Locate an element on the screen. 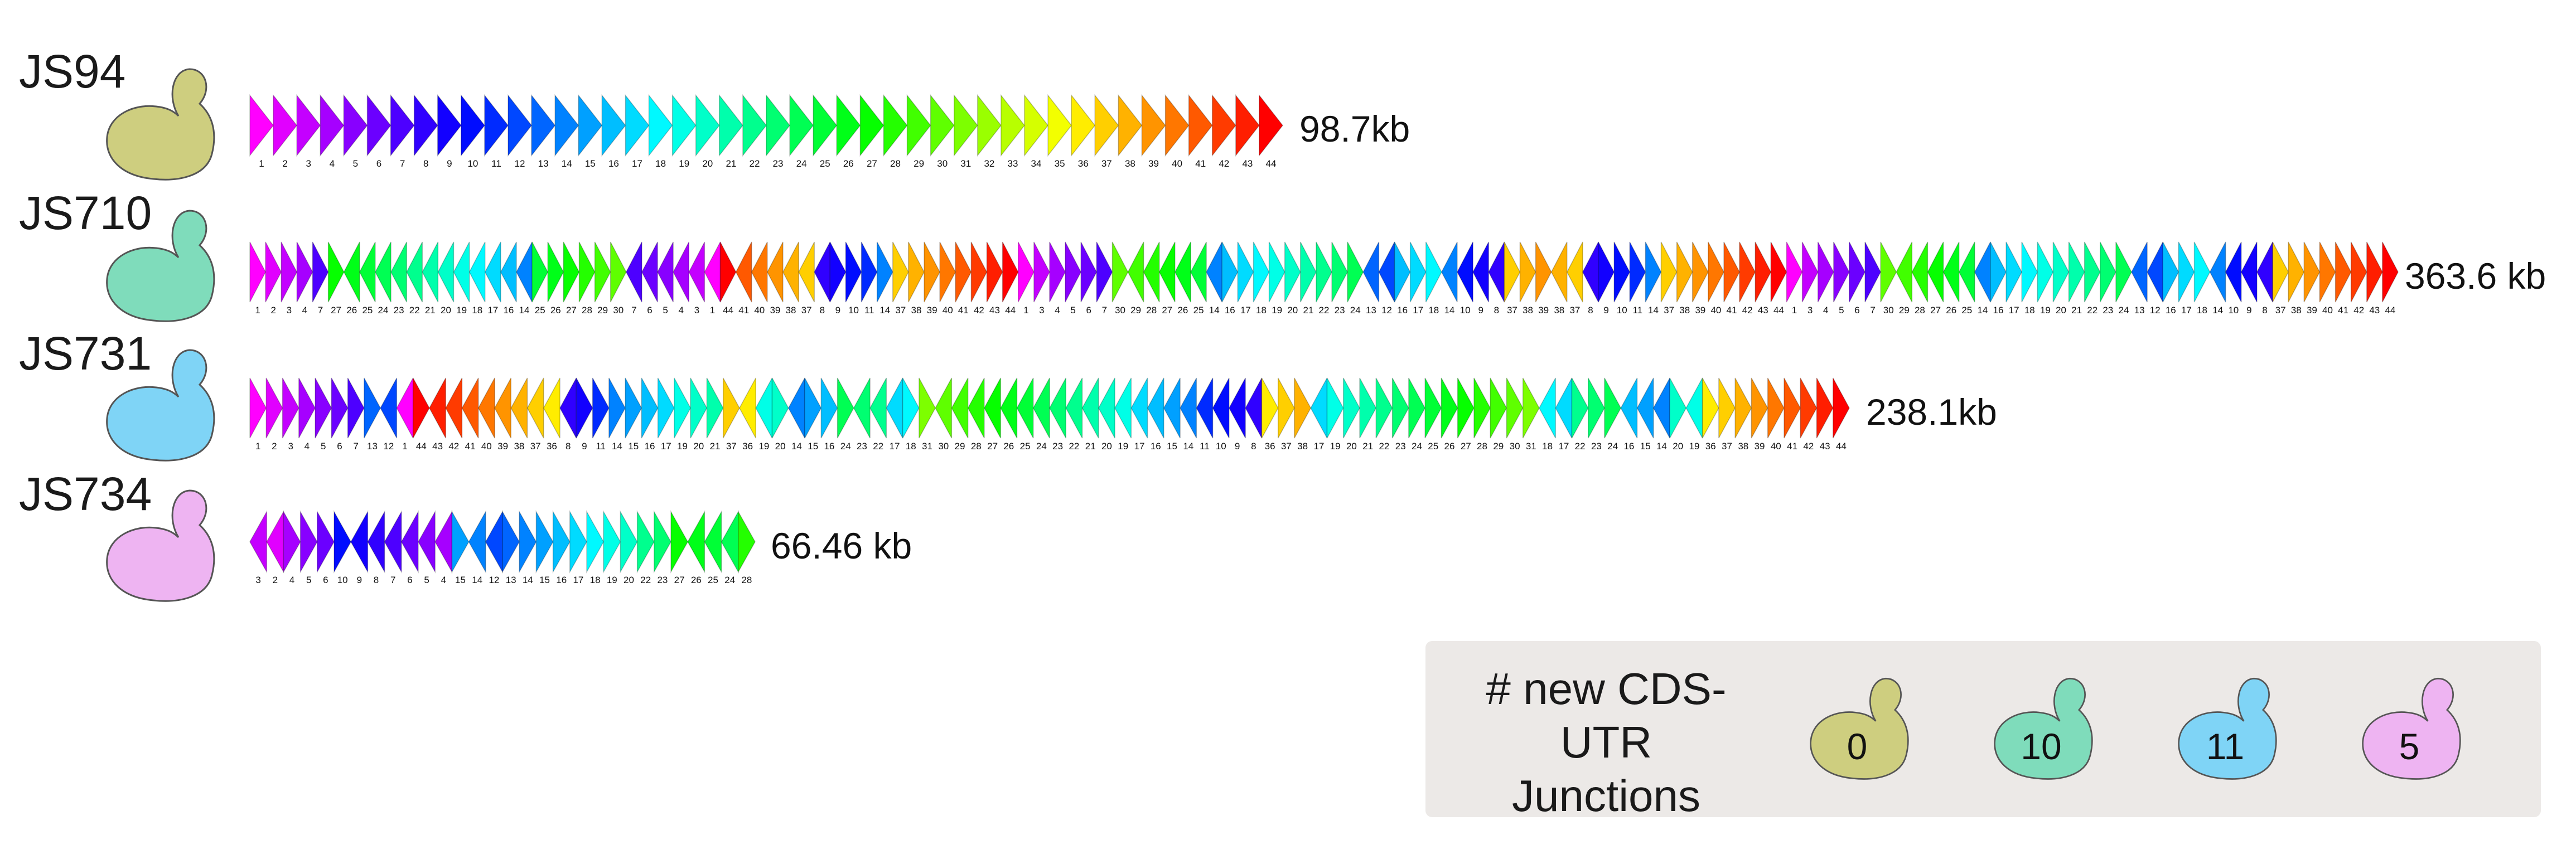  gene-number-label: 38 is located at coordinates (1743, 446).